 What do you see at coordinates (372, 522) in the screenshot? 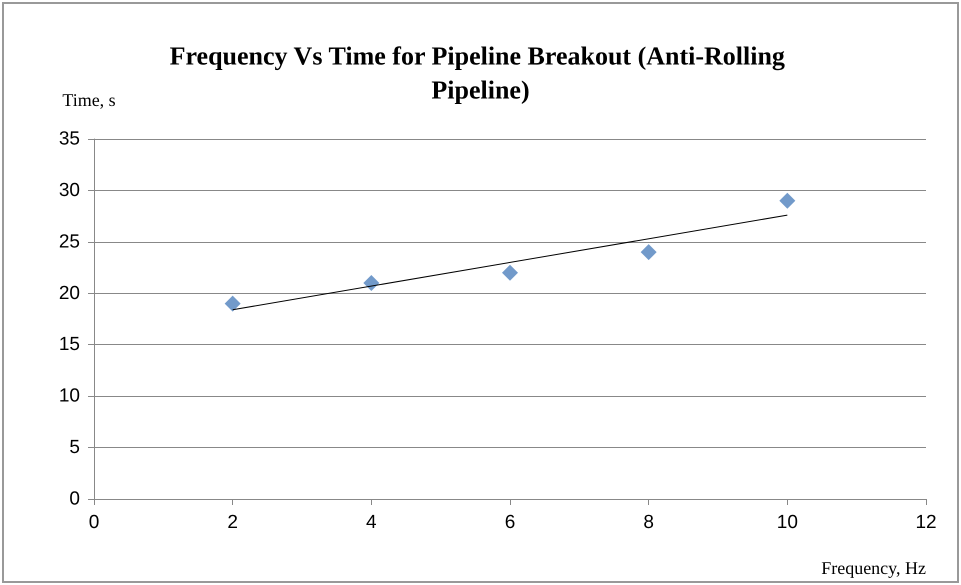
I see `x-tick-label: 4` at bounding box center [372, 522].